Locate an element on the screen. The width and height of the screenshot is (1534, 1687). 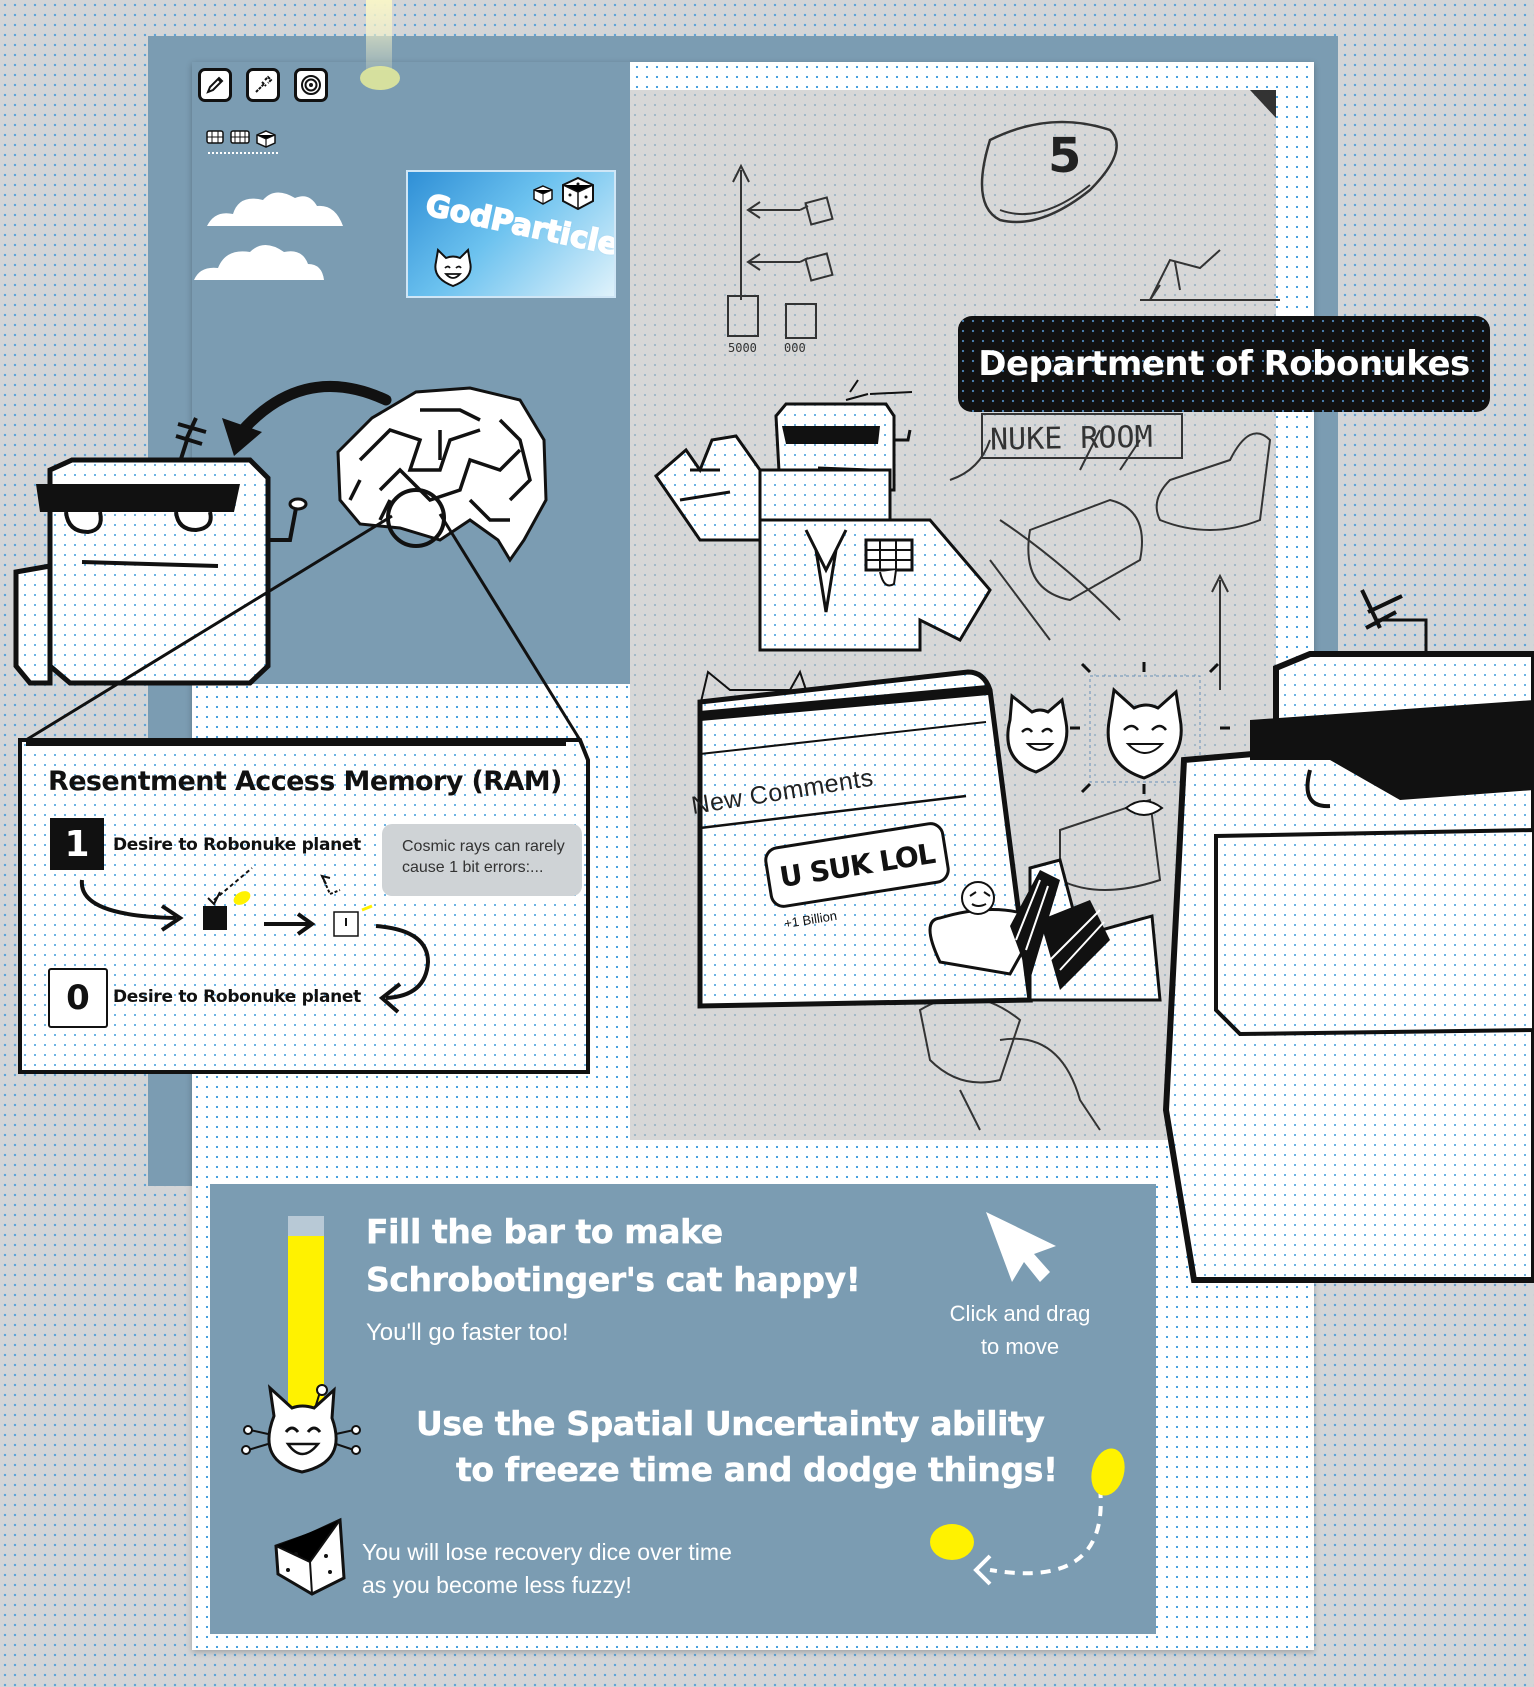
grid-medium-icon is located at coordinates (240, 137).